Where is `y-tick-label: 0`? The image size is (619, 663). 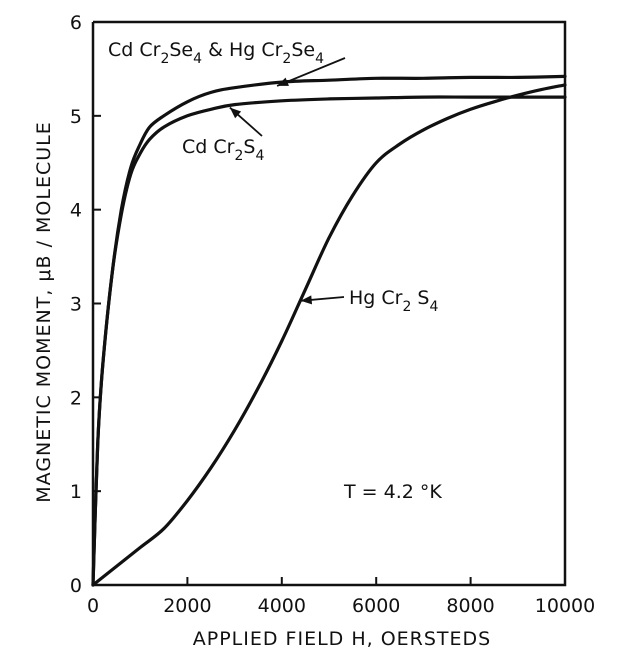 y-tick-label: 0 is located at coordinates (76, 586).